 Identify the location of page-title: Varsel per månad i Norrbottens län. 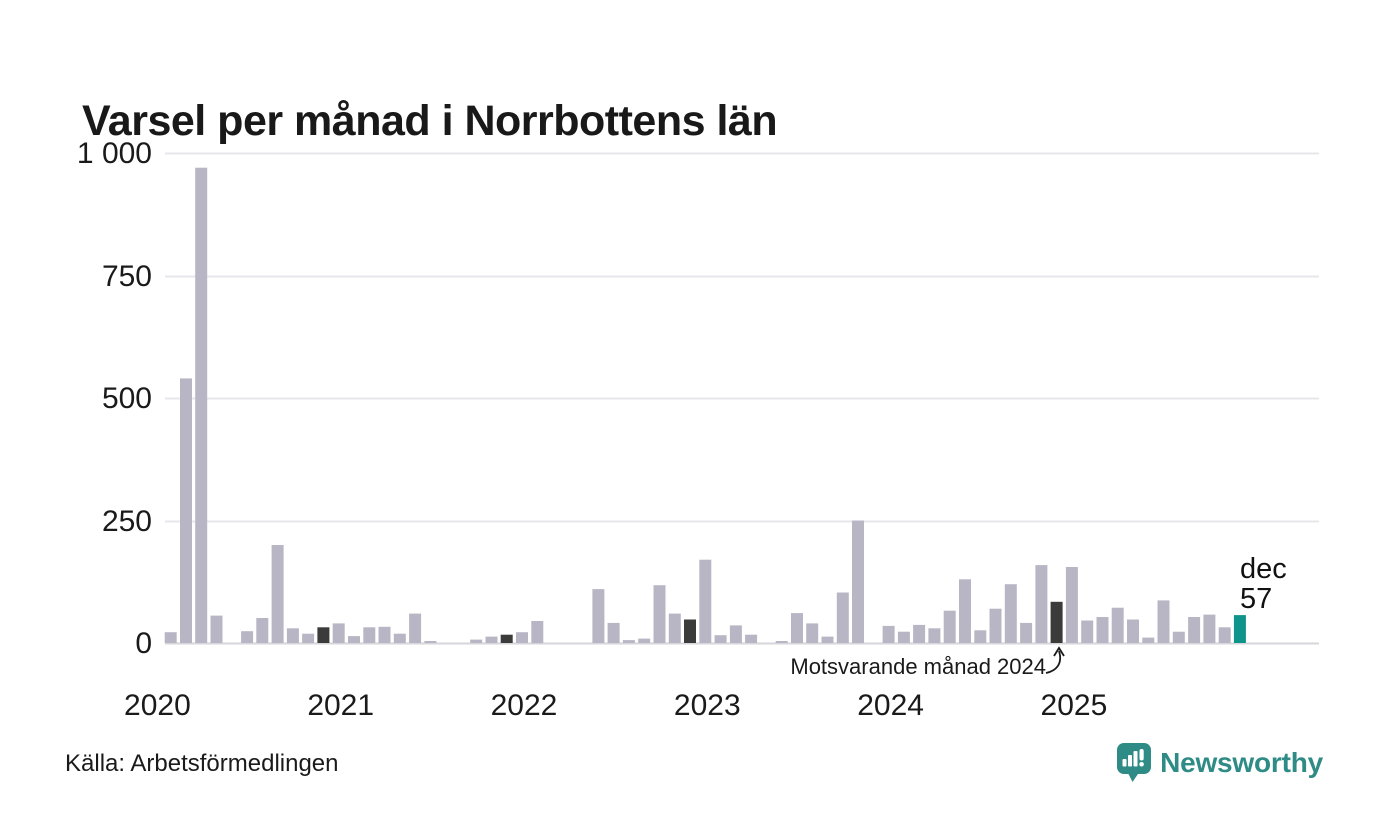
(430, 120).